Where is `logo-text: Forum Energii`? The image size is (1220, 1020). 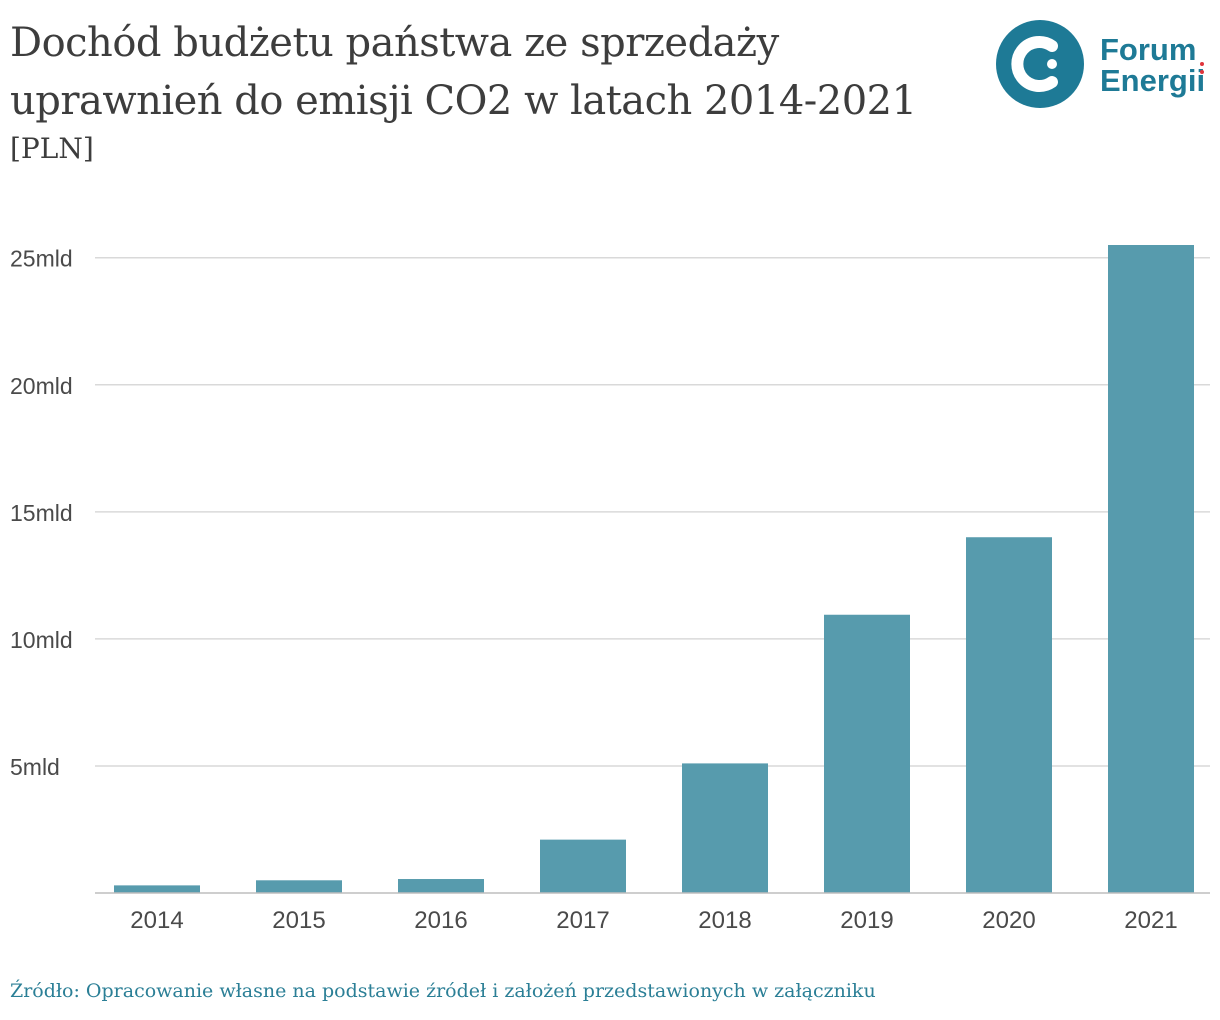 logo-text: Forum Energii is located at coordinates (1152, 65).